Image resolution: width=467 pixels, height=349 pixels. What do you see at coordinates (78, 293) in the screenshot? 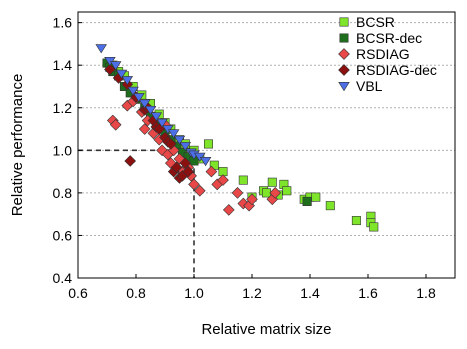
I see `x-tick-label: 0.6` at bounding box center [78, 293].